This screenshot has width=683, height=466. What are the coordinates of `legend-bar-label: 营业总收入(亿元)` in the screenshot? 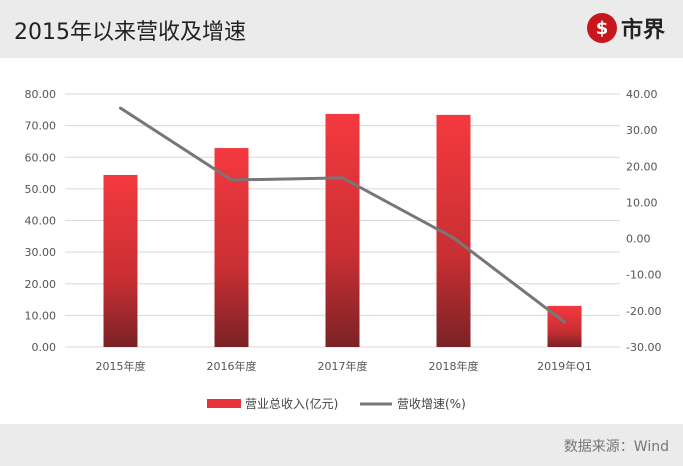 It's located at (291, 403).